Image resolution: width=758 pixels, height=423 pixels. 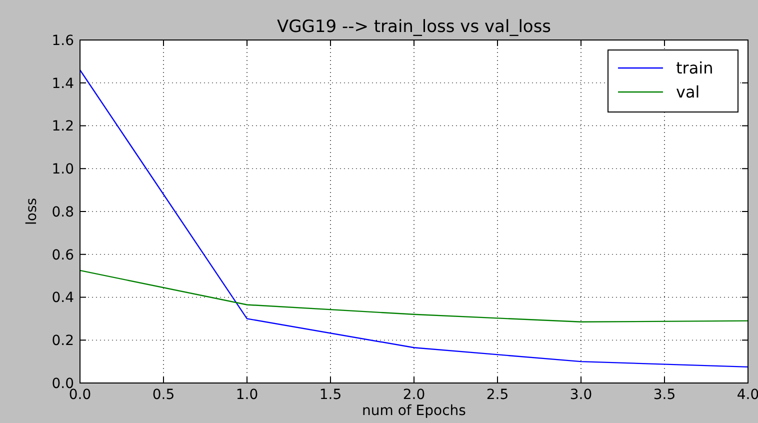 What do you see at coordinates (63, 40) in the screenshot?
I see `y-tick-label: 1.6` at bounding box center [63, 40].